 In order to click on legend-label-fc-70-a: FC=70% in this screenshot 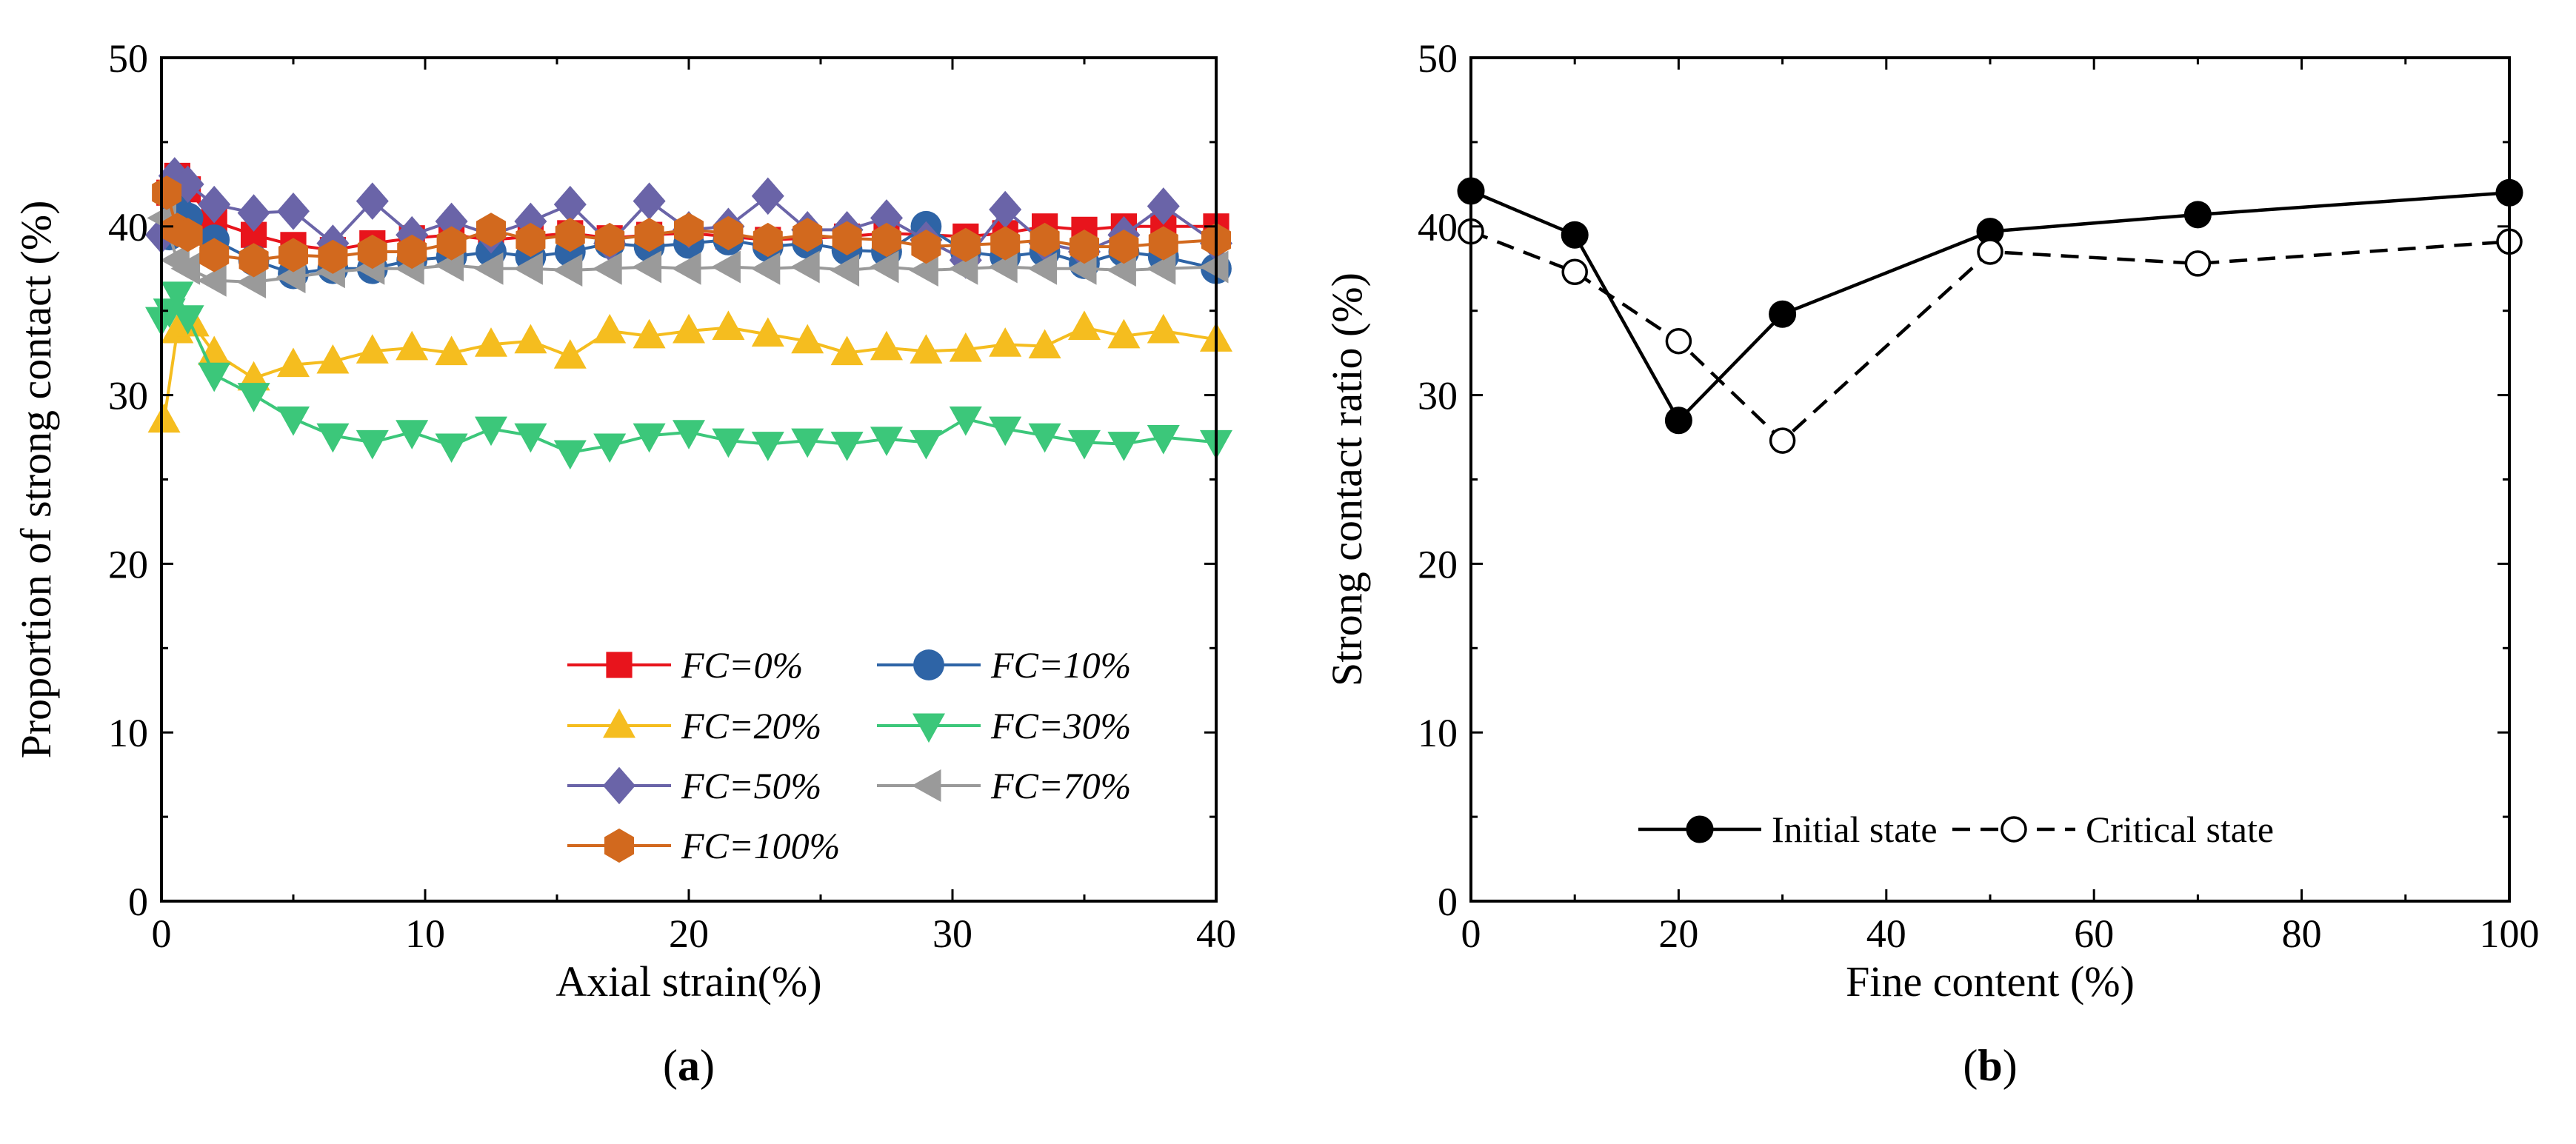, I will do `click(1060, 785)`.